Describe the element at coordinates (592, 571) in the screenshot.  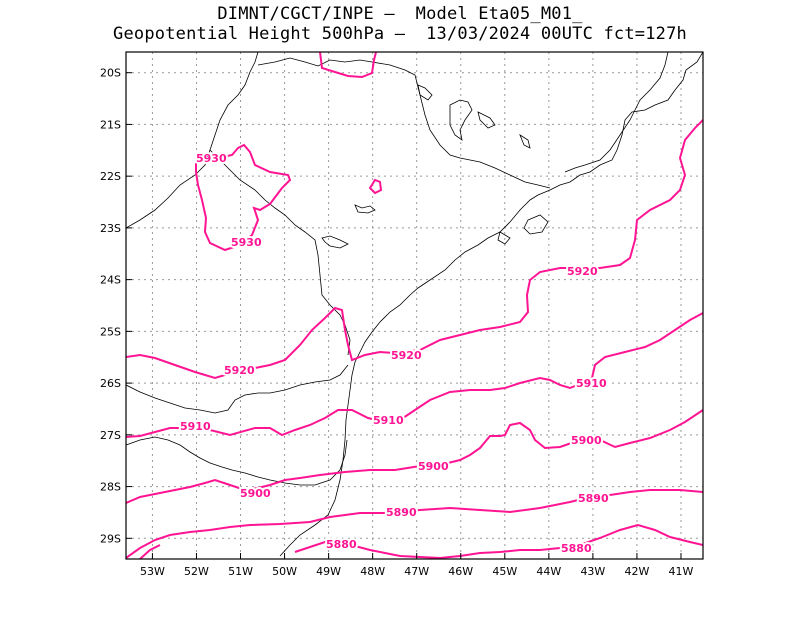
I see `x-tick-label: 43W` at that location.